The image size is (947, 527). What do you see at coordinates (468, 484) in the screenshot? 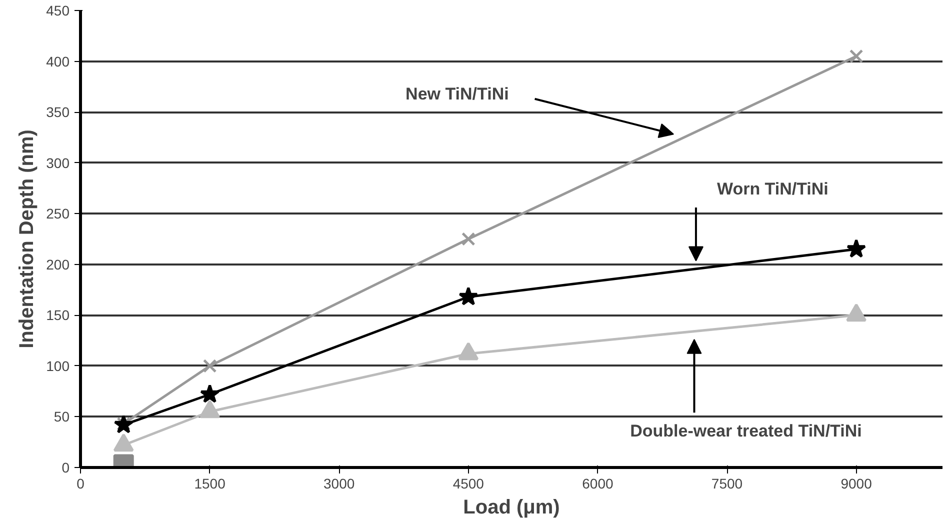
I see `x-tick-label: 4500` at bounding box center [468, 484].